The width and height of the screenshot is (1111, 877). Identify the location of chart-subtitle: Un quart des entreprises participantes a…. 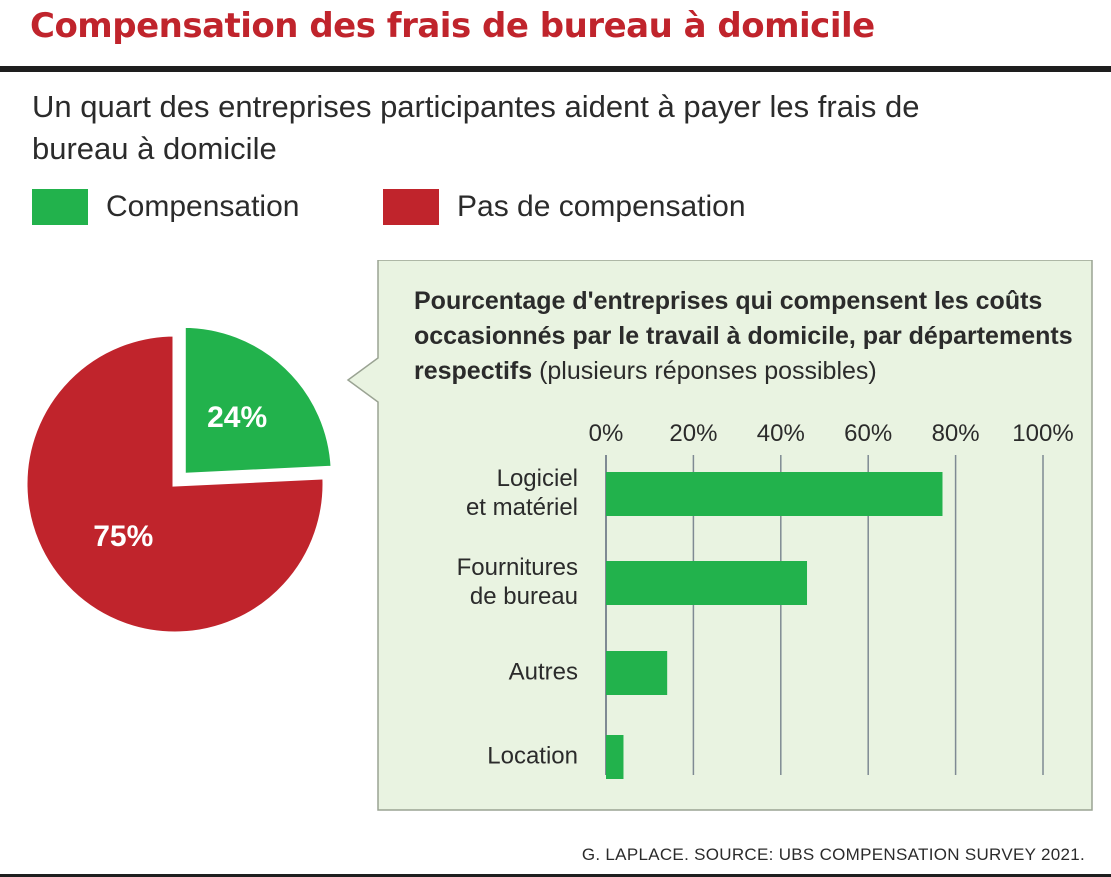
(476, 127).